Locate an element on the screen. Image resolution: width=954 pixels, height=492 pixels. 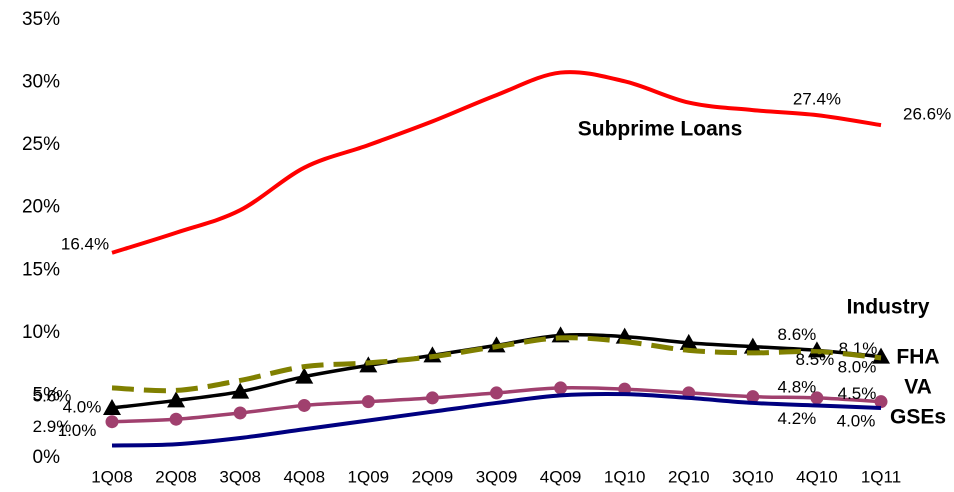
series-name: Industry is located at coordinates (888, 307).